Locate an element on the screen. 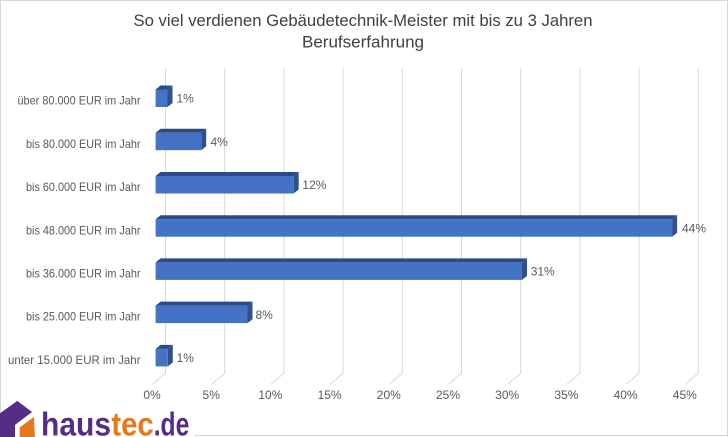 Image resolution: width=728 pixels, height=437 pixels. svg-text: 30% is located at coordinates (507, 395).